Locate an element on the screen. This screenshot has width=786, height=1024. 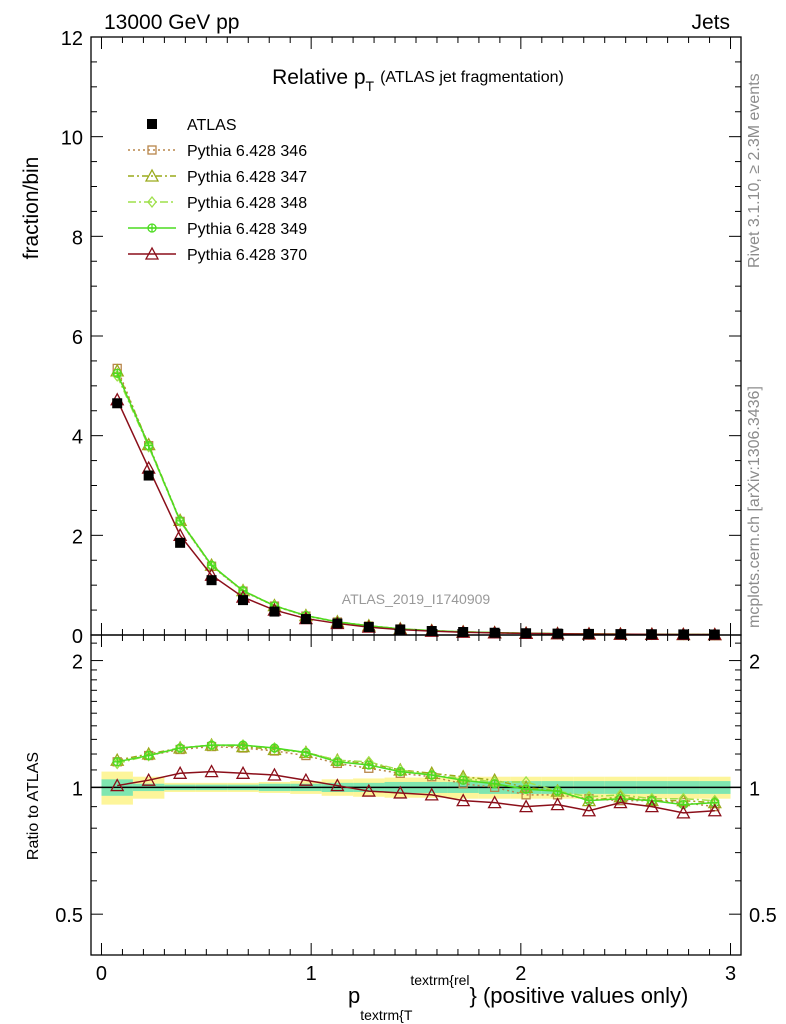
main-y-tick-label: 2 is located at coordinates (77, 537).